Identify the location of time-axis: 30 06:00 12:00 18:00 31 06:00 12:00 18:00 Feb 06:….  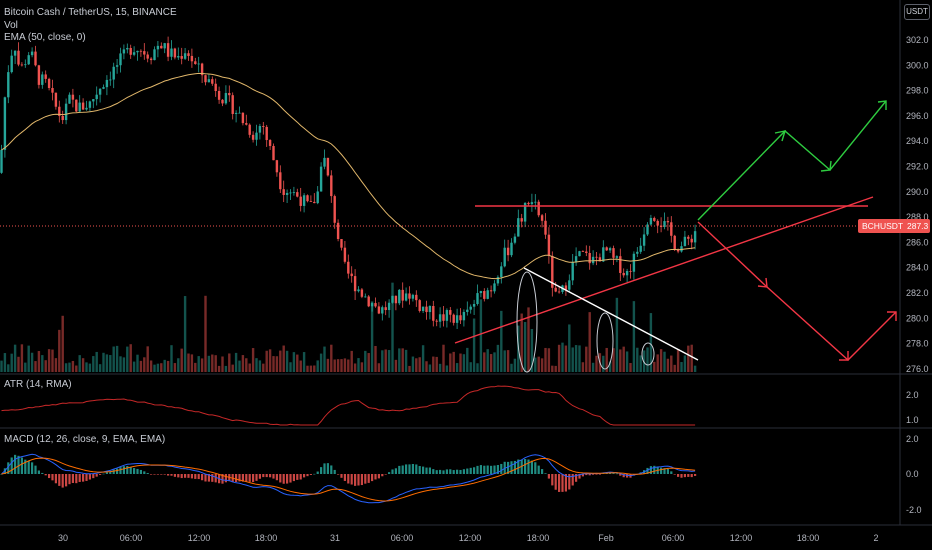
(468, 538).